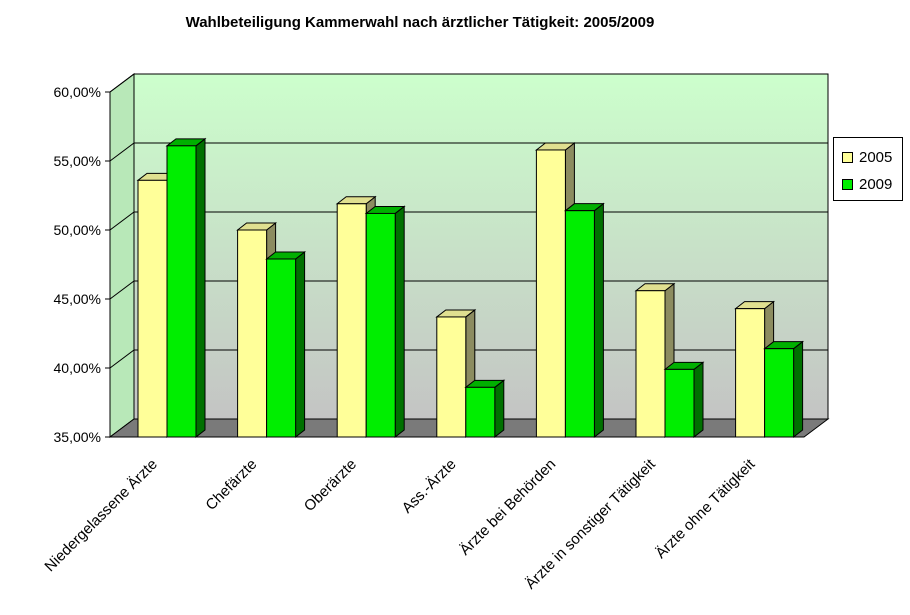 The width and height of the screenshot is (910, 615). I want to click on legend-item-2009: 2009, so click(867, 184).